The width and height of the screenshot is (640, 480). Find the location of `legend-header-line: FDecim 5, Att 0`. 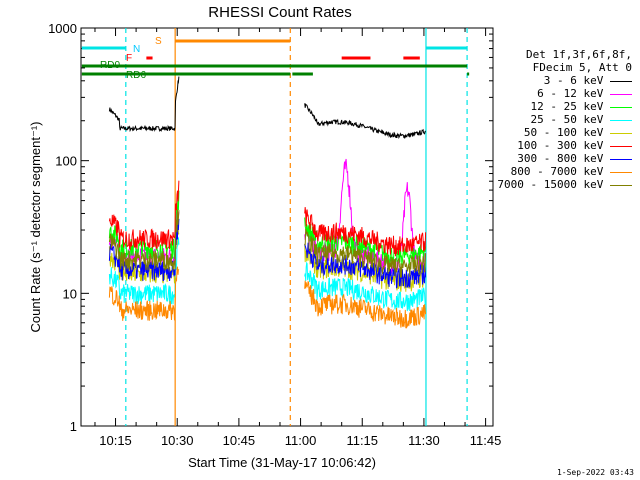

legend-header-line: FDecim 5, Att 0 is located at coordinates (582, 67).